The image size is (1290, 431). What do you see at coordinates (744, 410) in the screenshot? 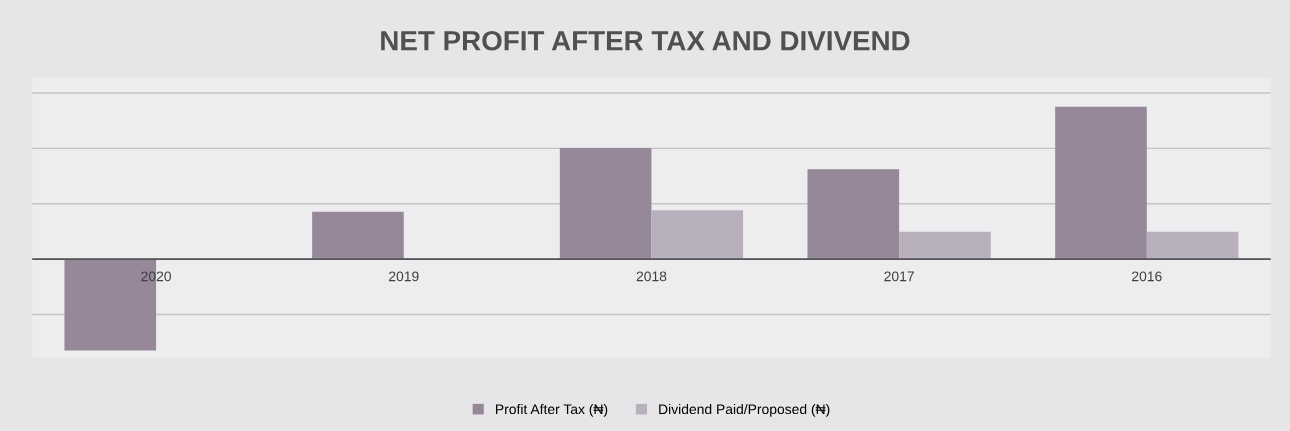
I see `legend-label: Dividend Paid/Proposed (₦)` at bounding box center [744, 410].